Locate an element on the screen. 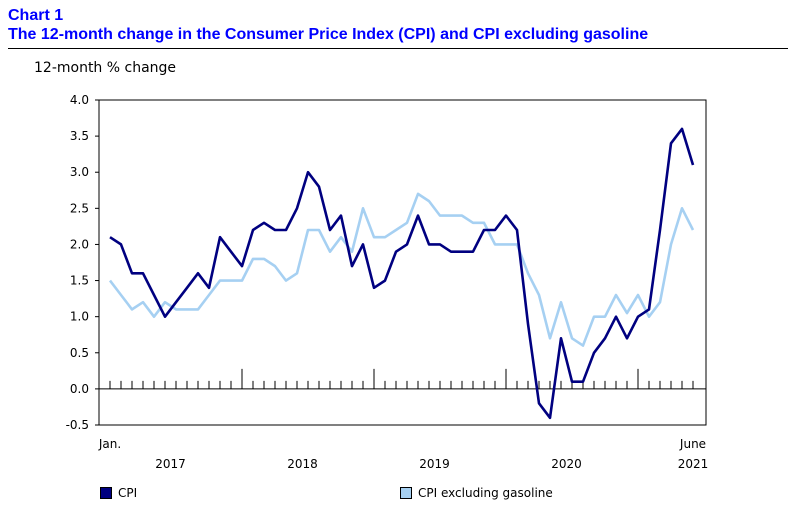  x-year-label: 2017 is located at coordinates (170, 464).